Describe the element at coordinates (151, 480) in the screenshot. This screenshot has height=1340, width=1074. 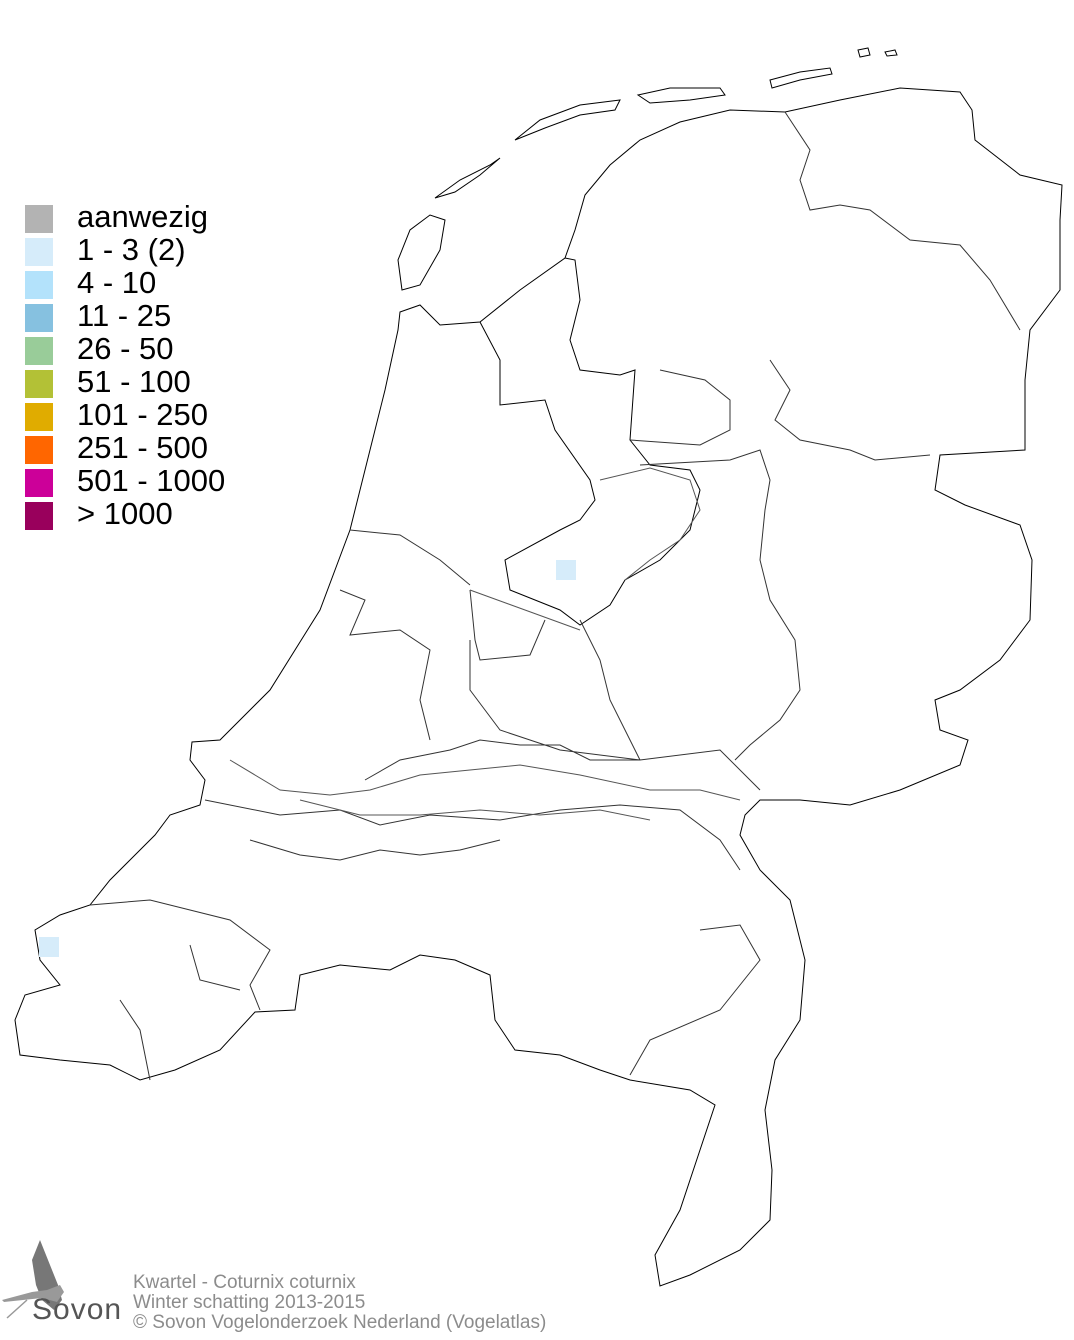
I see `legend-label: 501 - 1000` at that location.